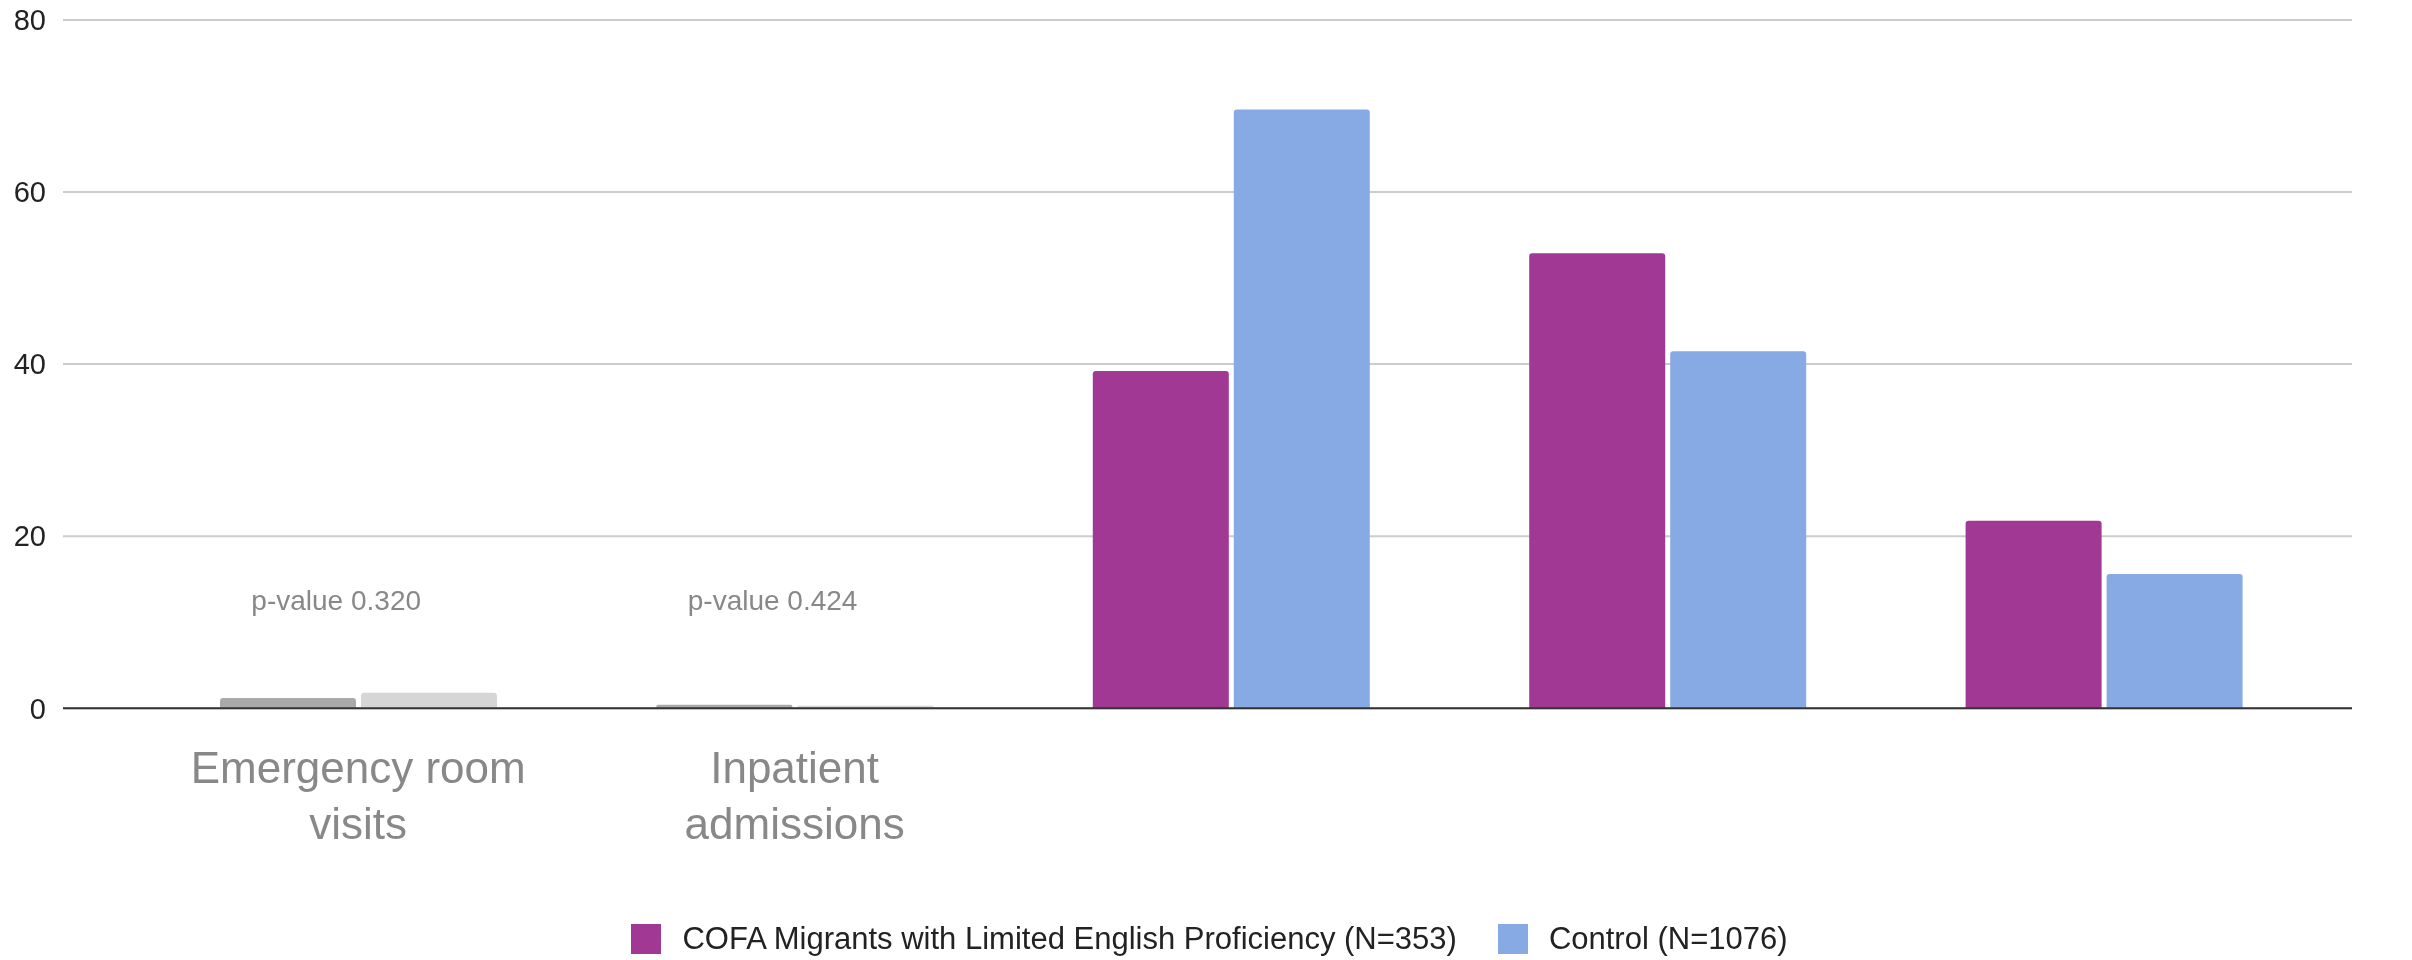  What do you see at coordinates (29, 364) in the screenshot?
I see `y-tick-label: 40` at bounding box center [29, 364].